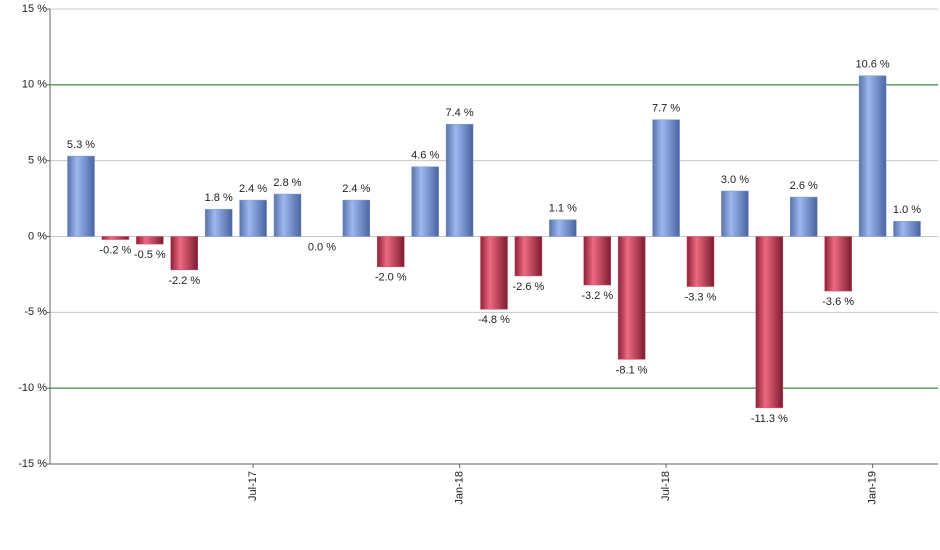  What do you see at coordinates (34, 9) in the screenshot?
I see `y-tick-label: 15 %` at bounding box center [34, 9].